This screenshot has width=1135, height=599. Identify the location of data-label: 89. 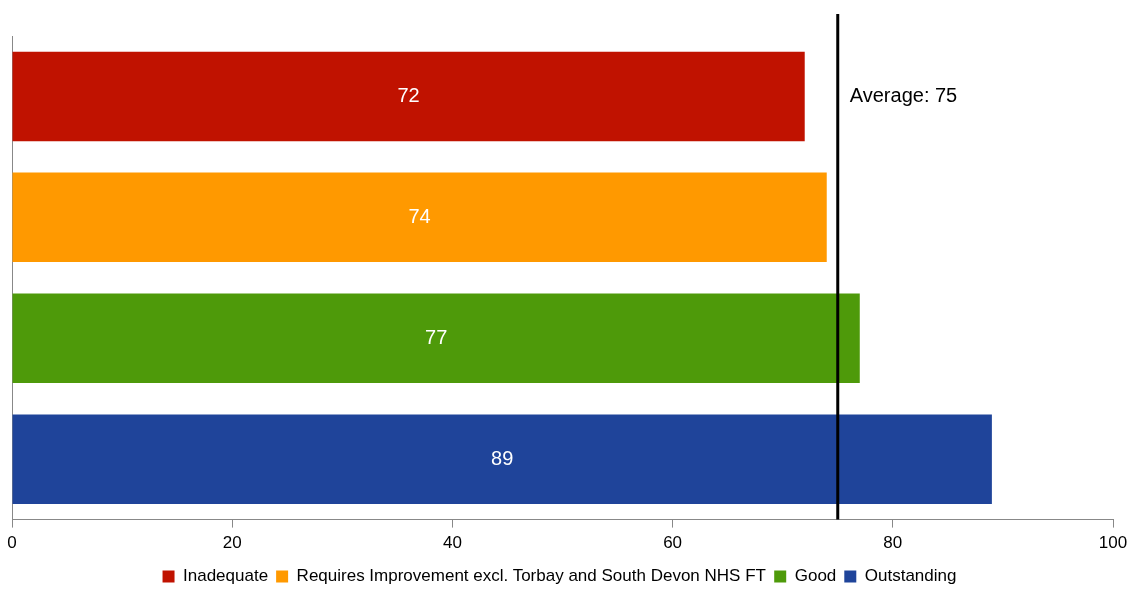
(502, 457).